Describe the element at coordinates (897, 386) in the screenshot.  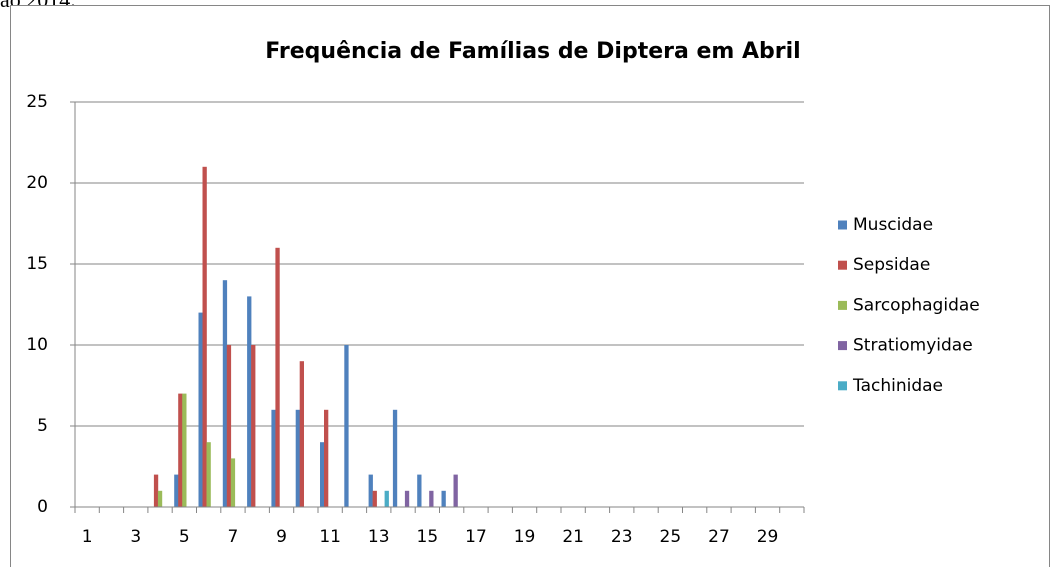
I see `legend-label: Tachinidae` at that location.